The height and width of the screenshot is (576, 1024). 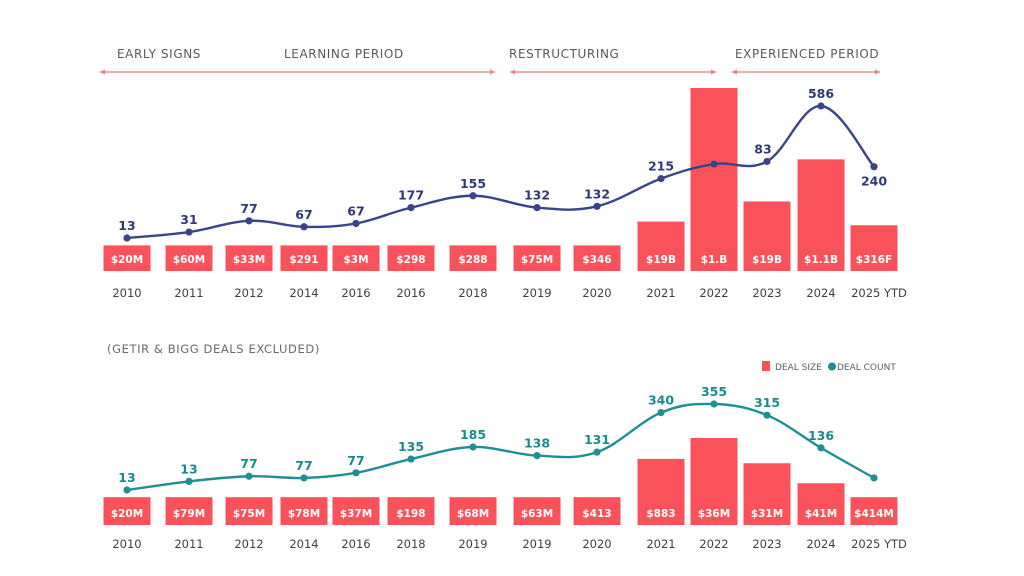 What do you see at coordinates (500, 447) in the screenshot?
I see `deal-count-line` at bounding box center [500, 447].